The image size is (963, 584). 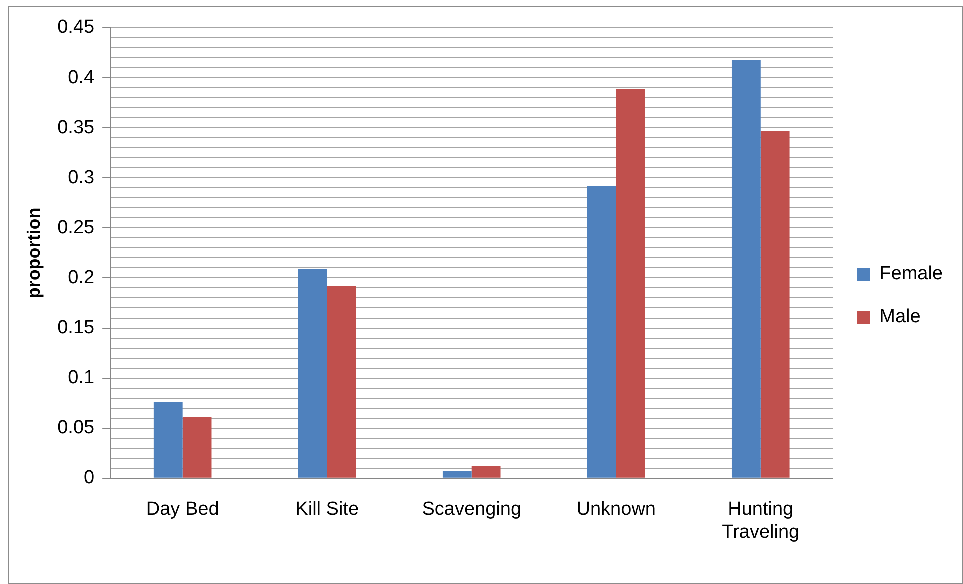 I want to click on y-tick-label: 0.2, so click(x=81, y=277).